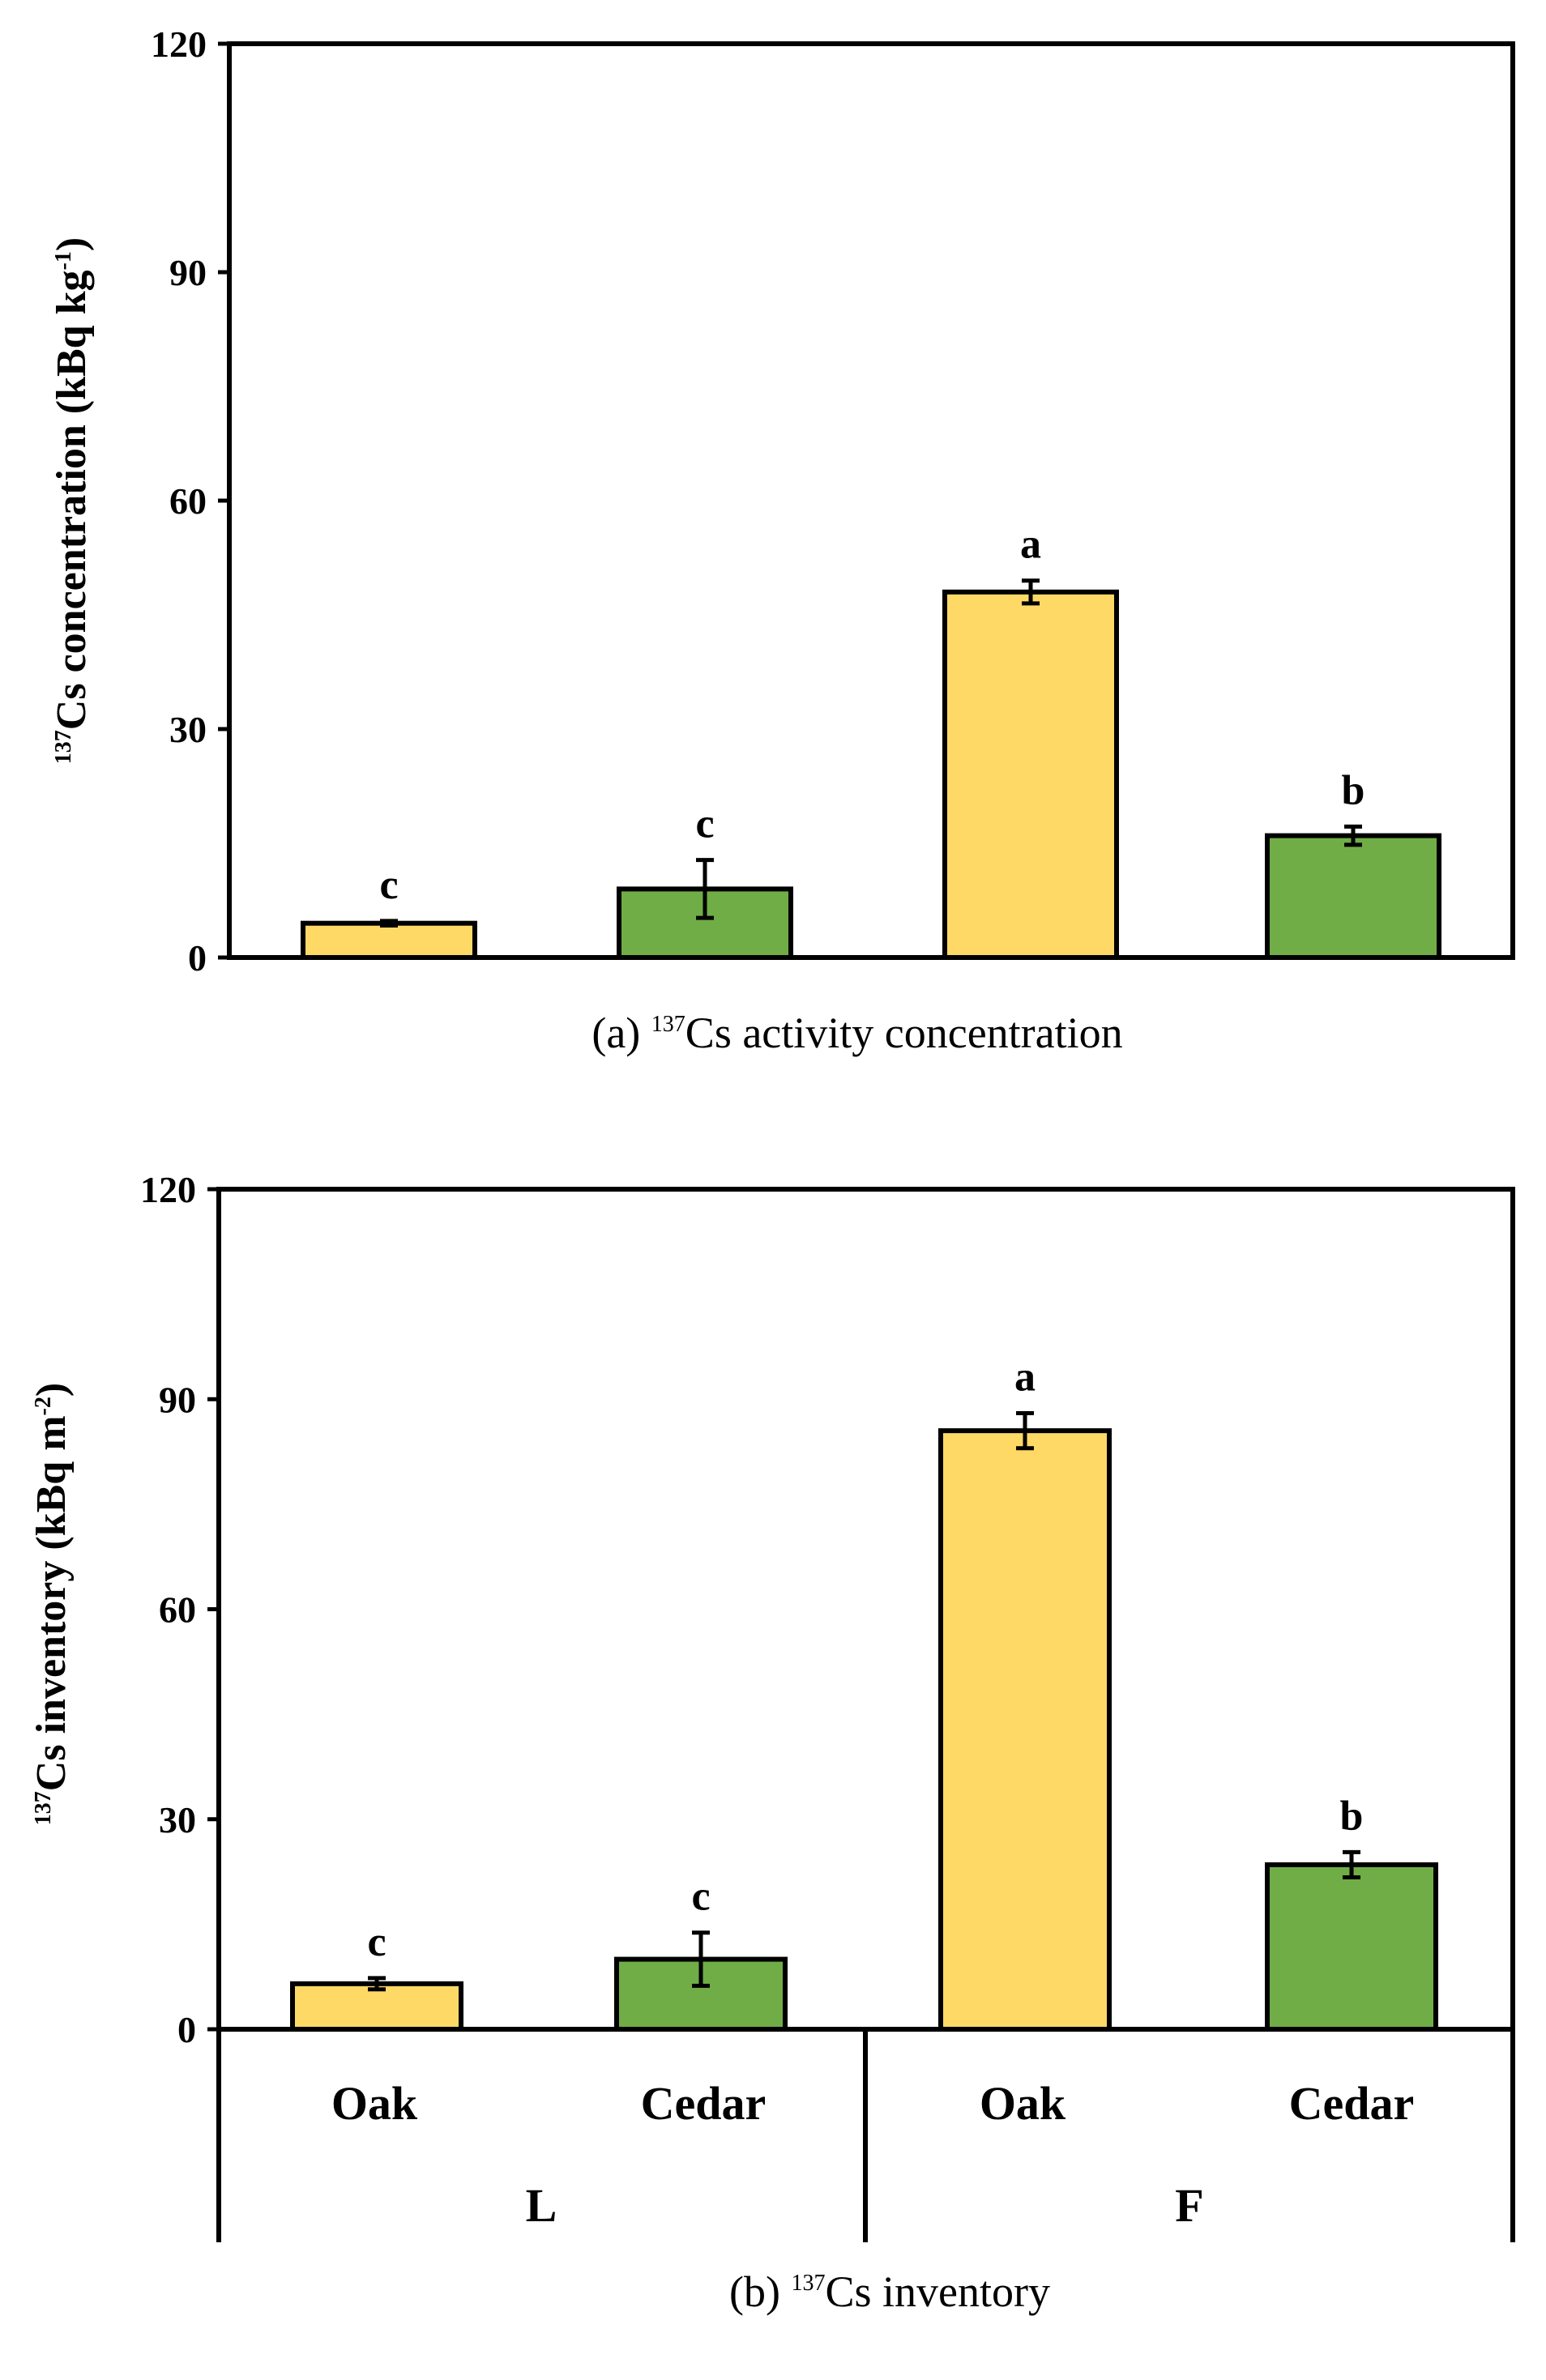  I want to click on panel-a-ticks: 0 30 60 90 120, so click(190, 501).